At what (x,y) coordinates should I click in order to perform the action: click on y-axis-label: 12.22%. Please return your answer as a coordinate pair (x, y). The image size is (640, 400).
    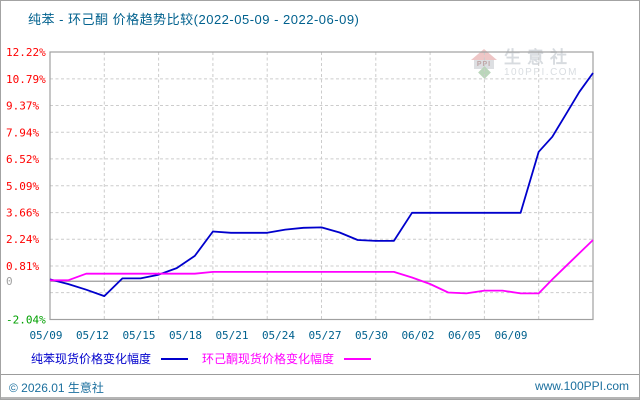
    Looking at the image, I should click on (26, 52).